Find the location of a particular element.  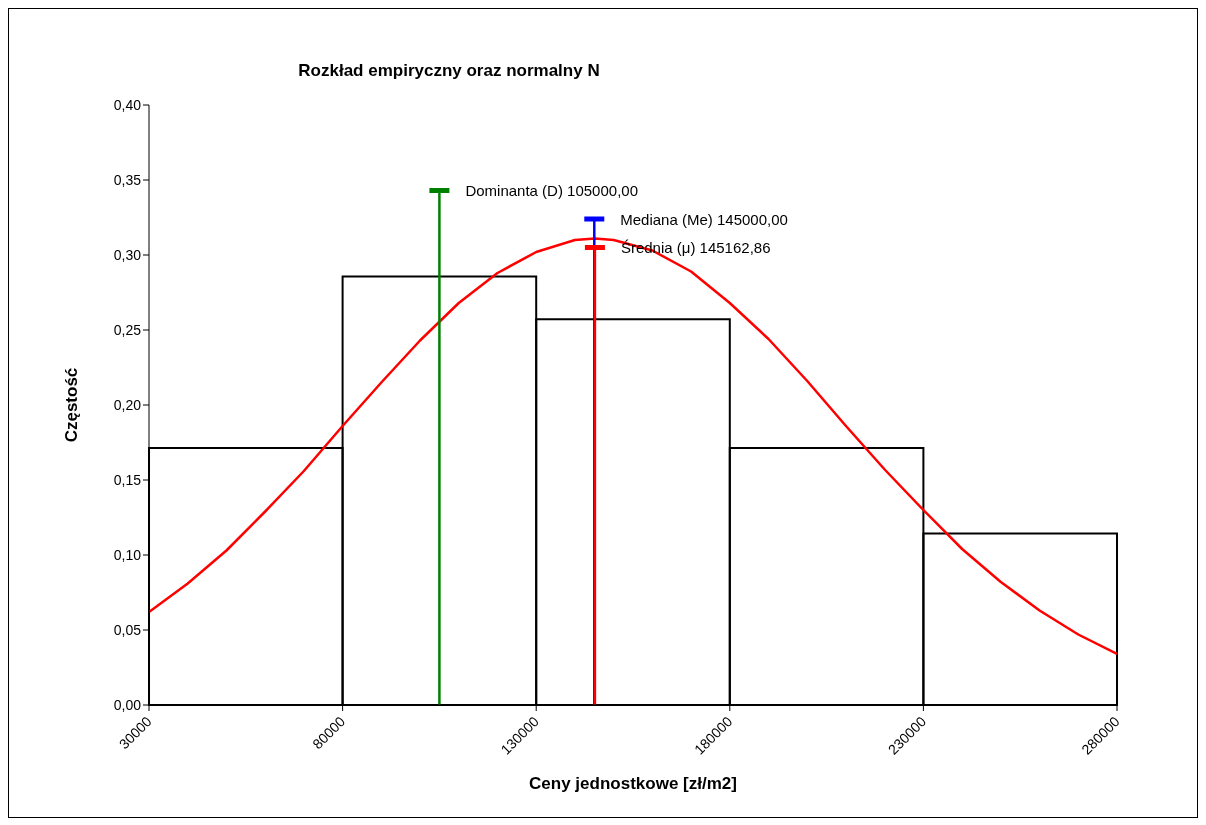

y-tick-label: 0,40 is located at coordinates (127, 104).